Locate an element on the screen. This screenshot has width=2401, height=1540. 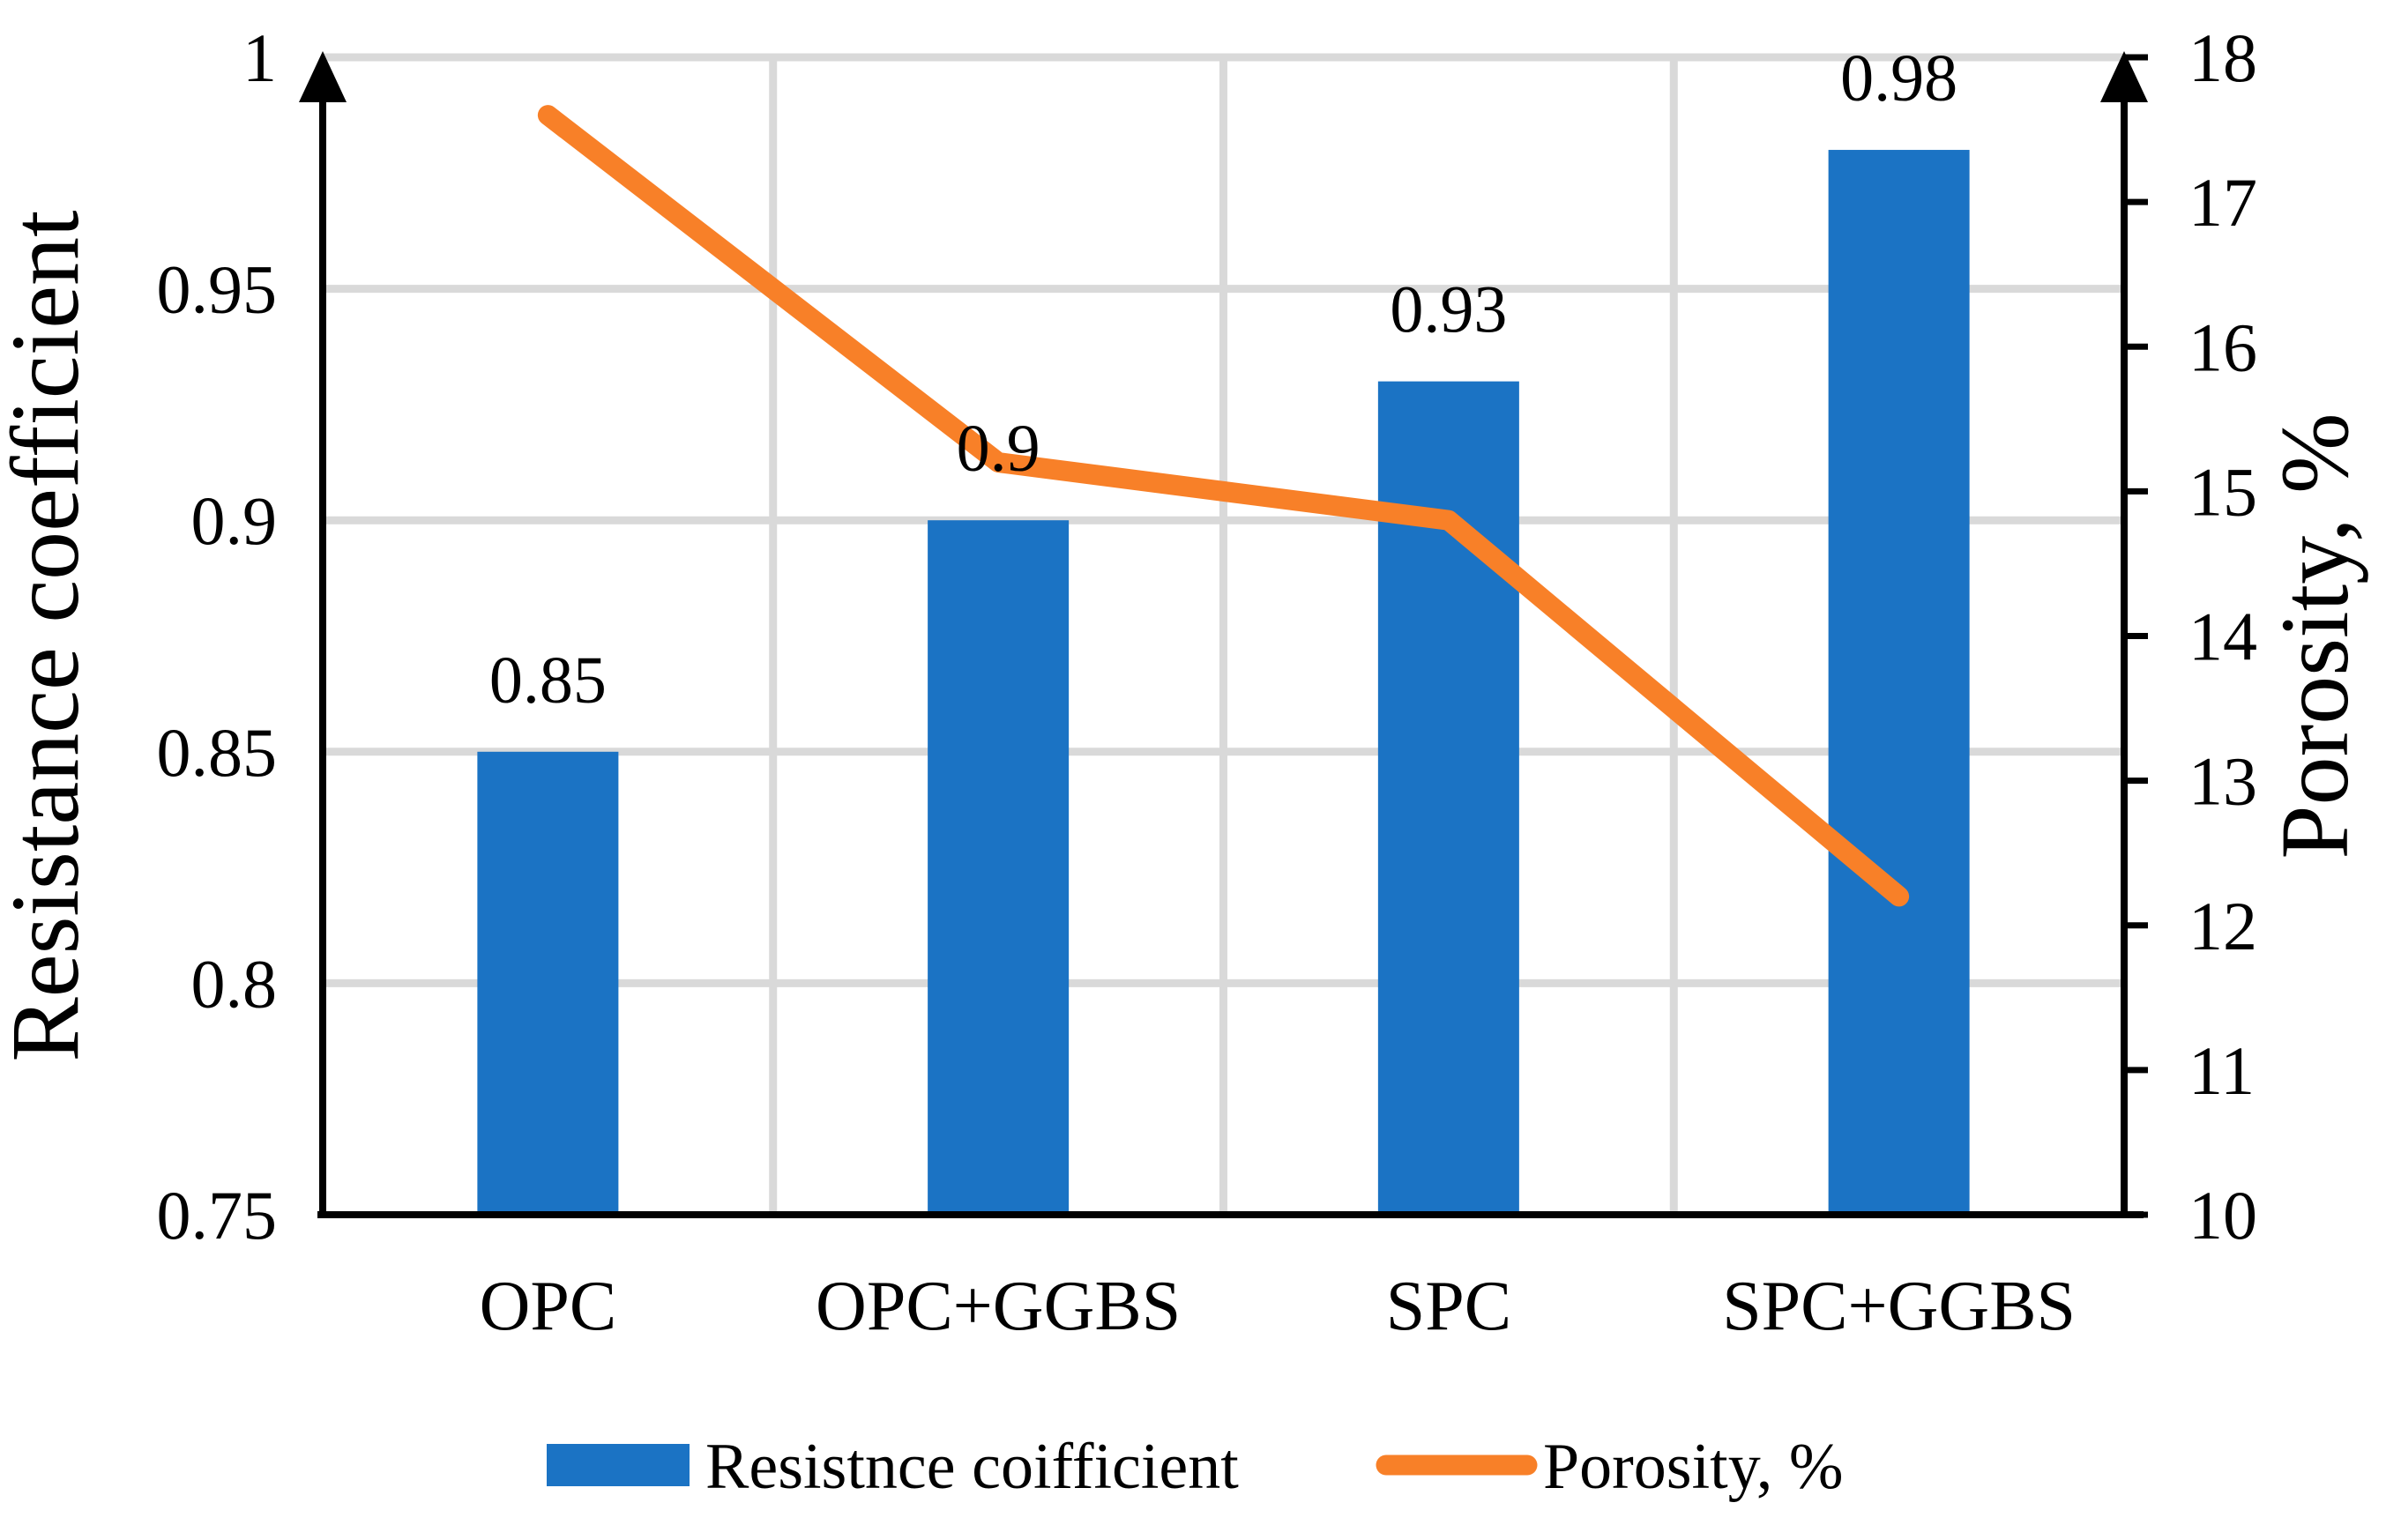
right-axis-tick-label: 14 is located at coordinates (2223, 637).